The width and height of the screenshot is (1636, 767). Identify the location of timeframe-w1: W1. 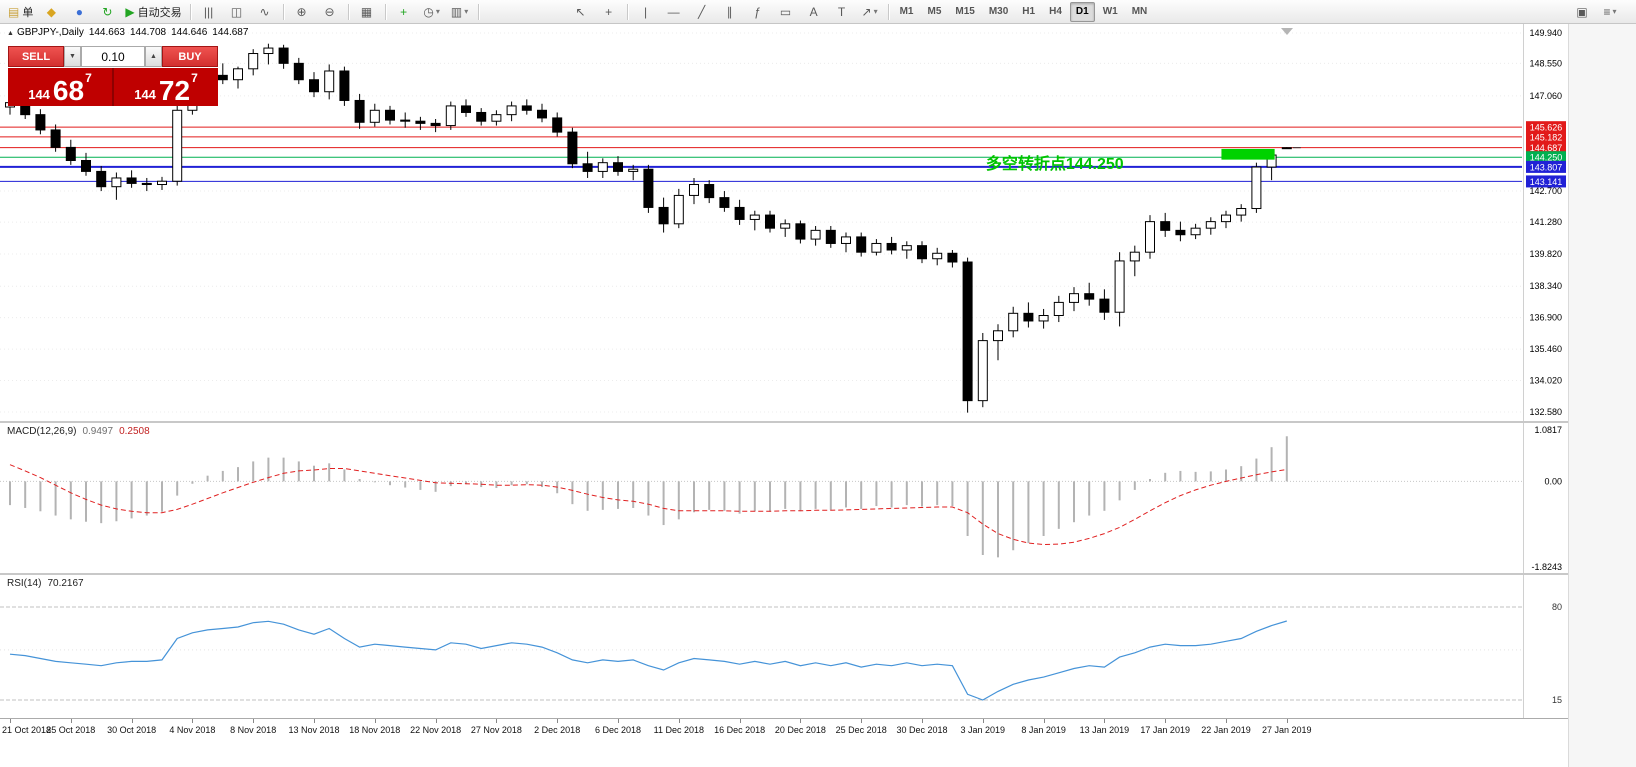
(1110, 11).